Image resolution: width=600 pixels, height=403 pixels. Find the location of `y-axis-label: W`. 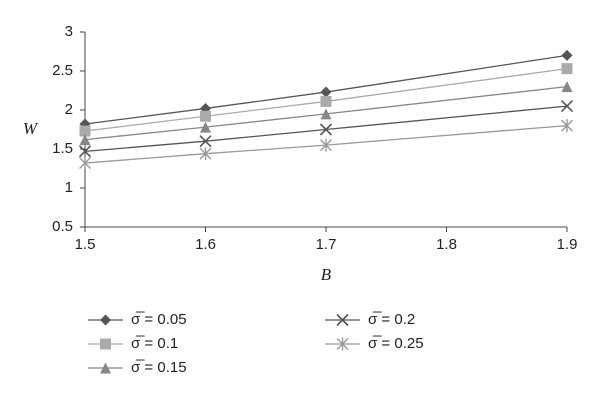

y-axis-label: W is located at coordinates (31, 128).